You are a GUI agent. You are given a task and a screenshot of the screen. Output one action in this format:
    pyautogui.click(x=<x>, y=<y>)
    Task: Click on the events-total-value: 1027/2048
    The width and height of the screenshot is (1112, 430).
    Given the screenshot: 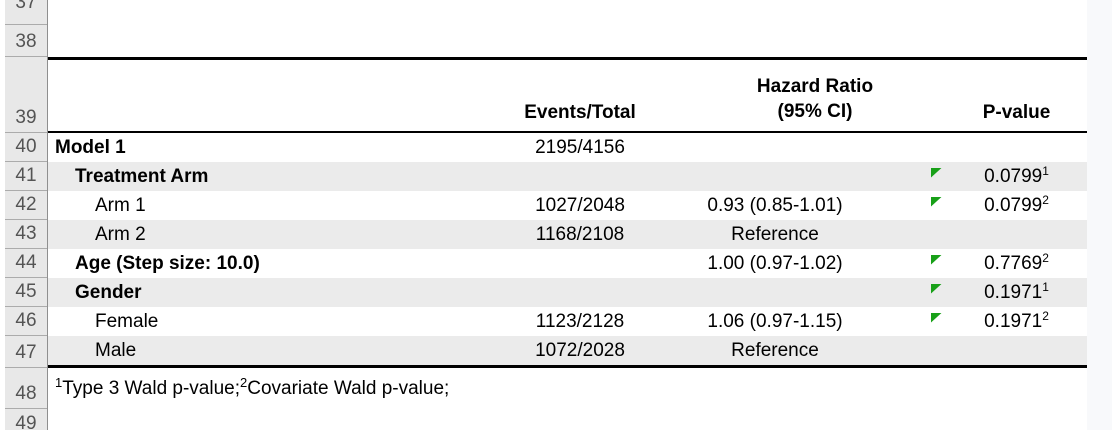 What is the action you would take?
    pyautogui.click(x=580, y=205)
    